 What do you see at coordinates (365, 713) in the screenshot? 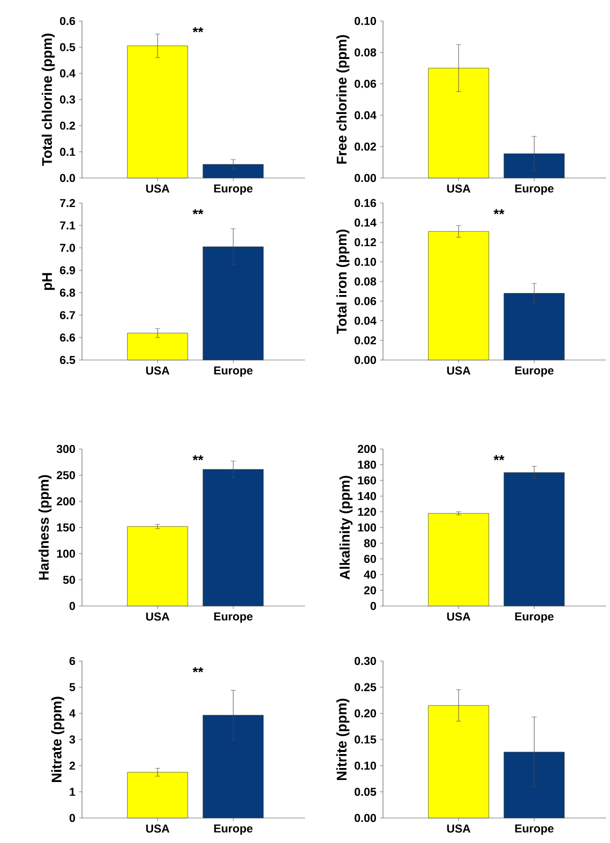
I see `y-tick-label: 0.20` at bounding box center [365, 713].